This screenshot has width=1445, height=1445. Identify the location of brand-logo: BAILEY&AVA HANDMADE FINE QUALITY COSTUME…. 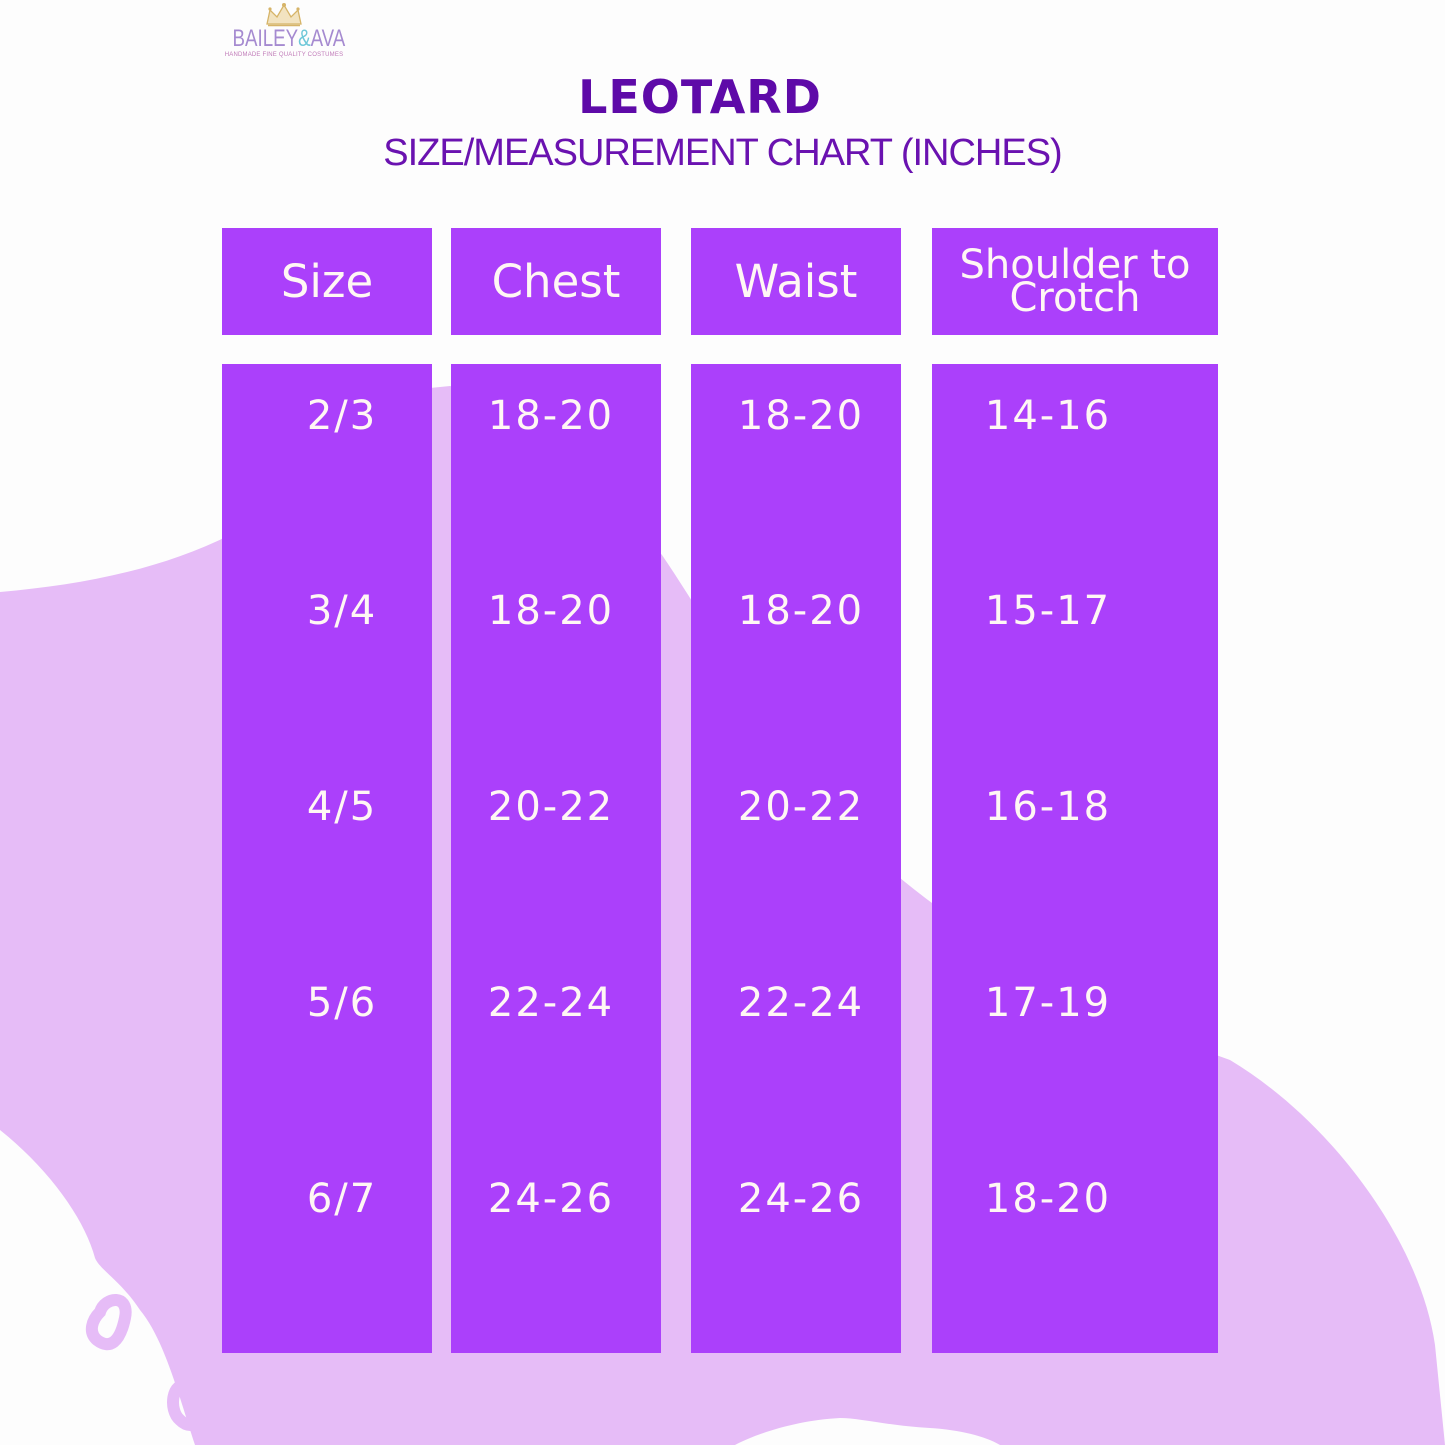
(284, 35).